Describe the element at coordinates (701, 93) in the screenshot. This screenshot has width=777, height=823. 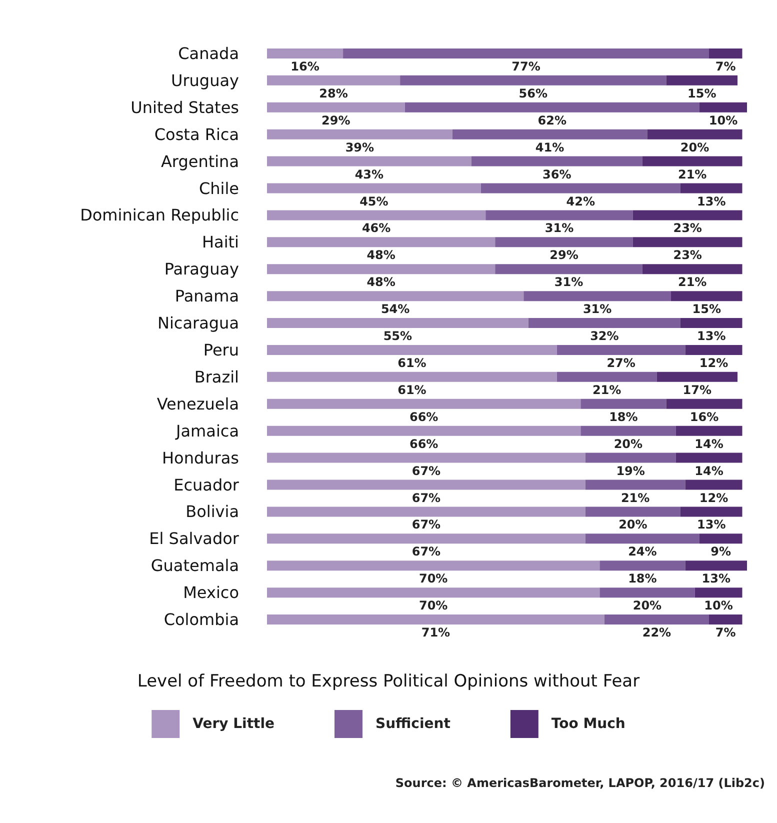
I see `data-label: 15%` at that location.